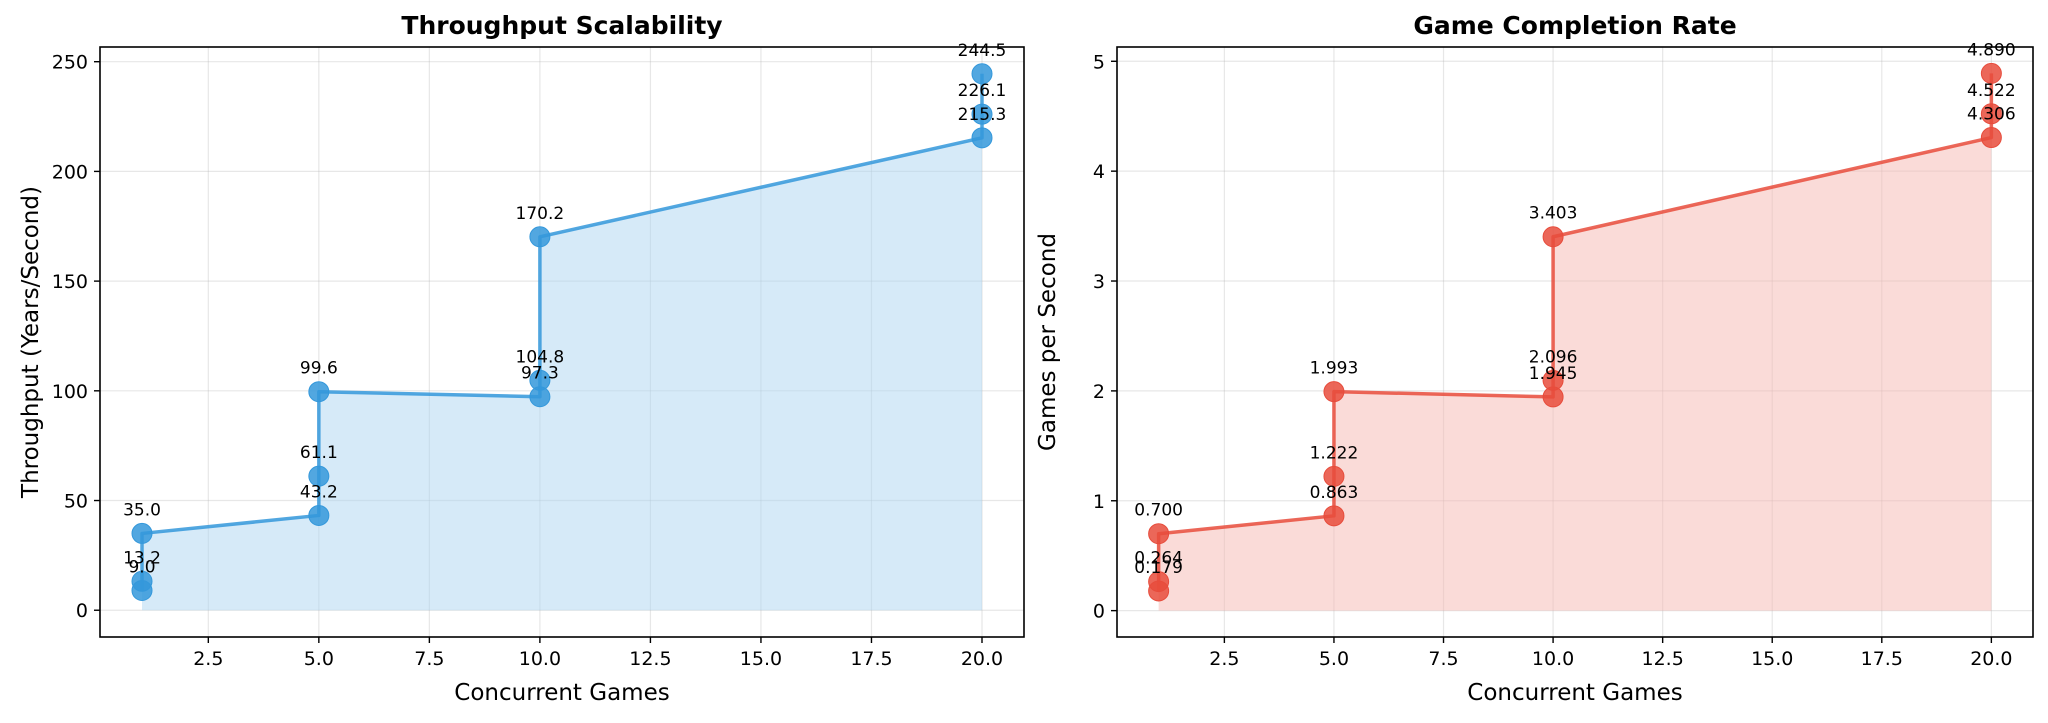 This screenshot has width=2048, height=723. Describe the element at coordinates (142, 510) in the screenshot. I see `data-label: 35.0` at that location.